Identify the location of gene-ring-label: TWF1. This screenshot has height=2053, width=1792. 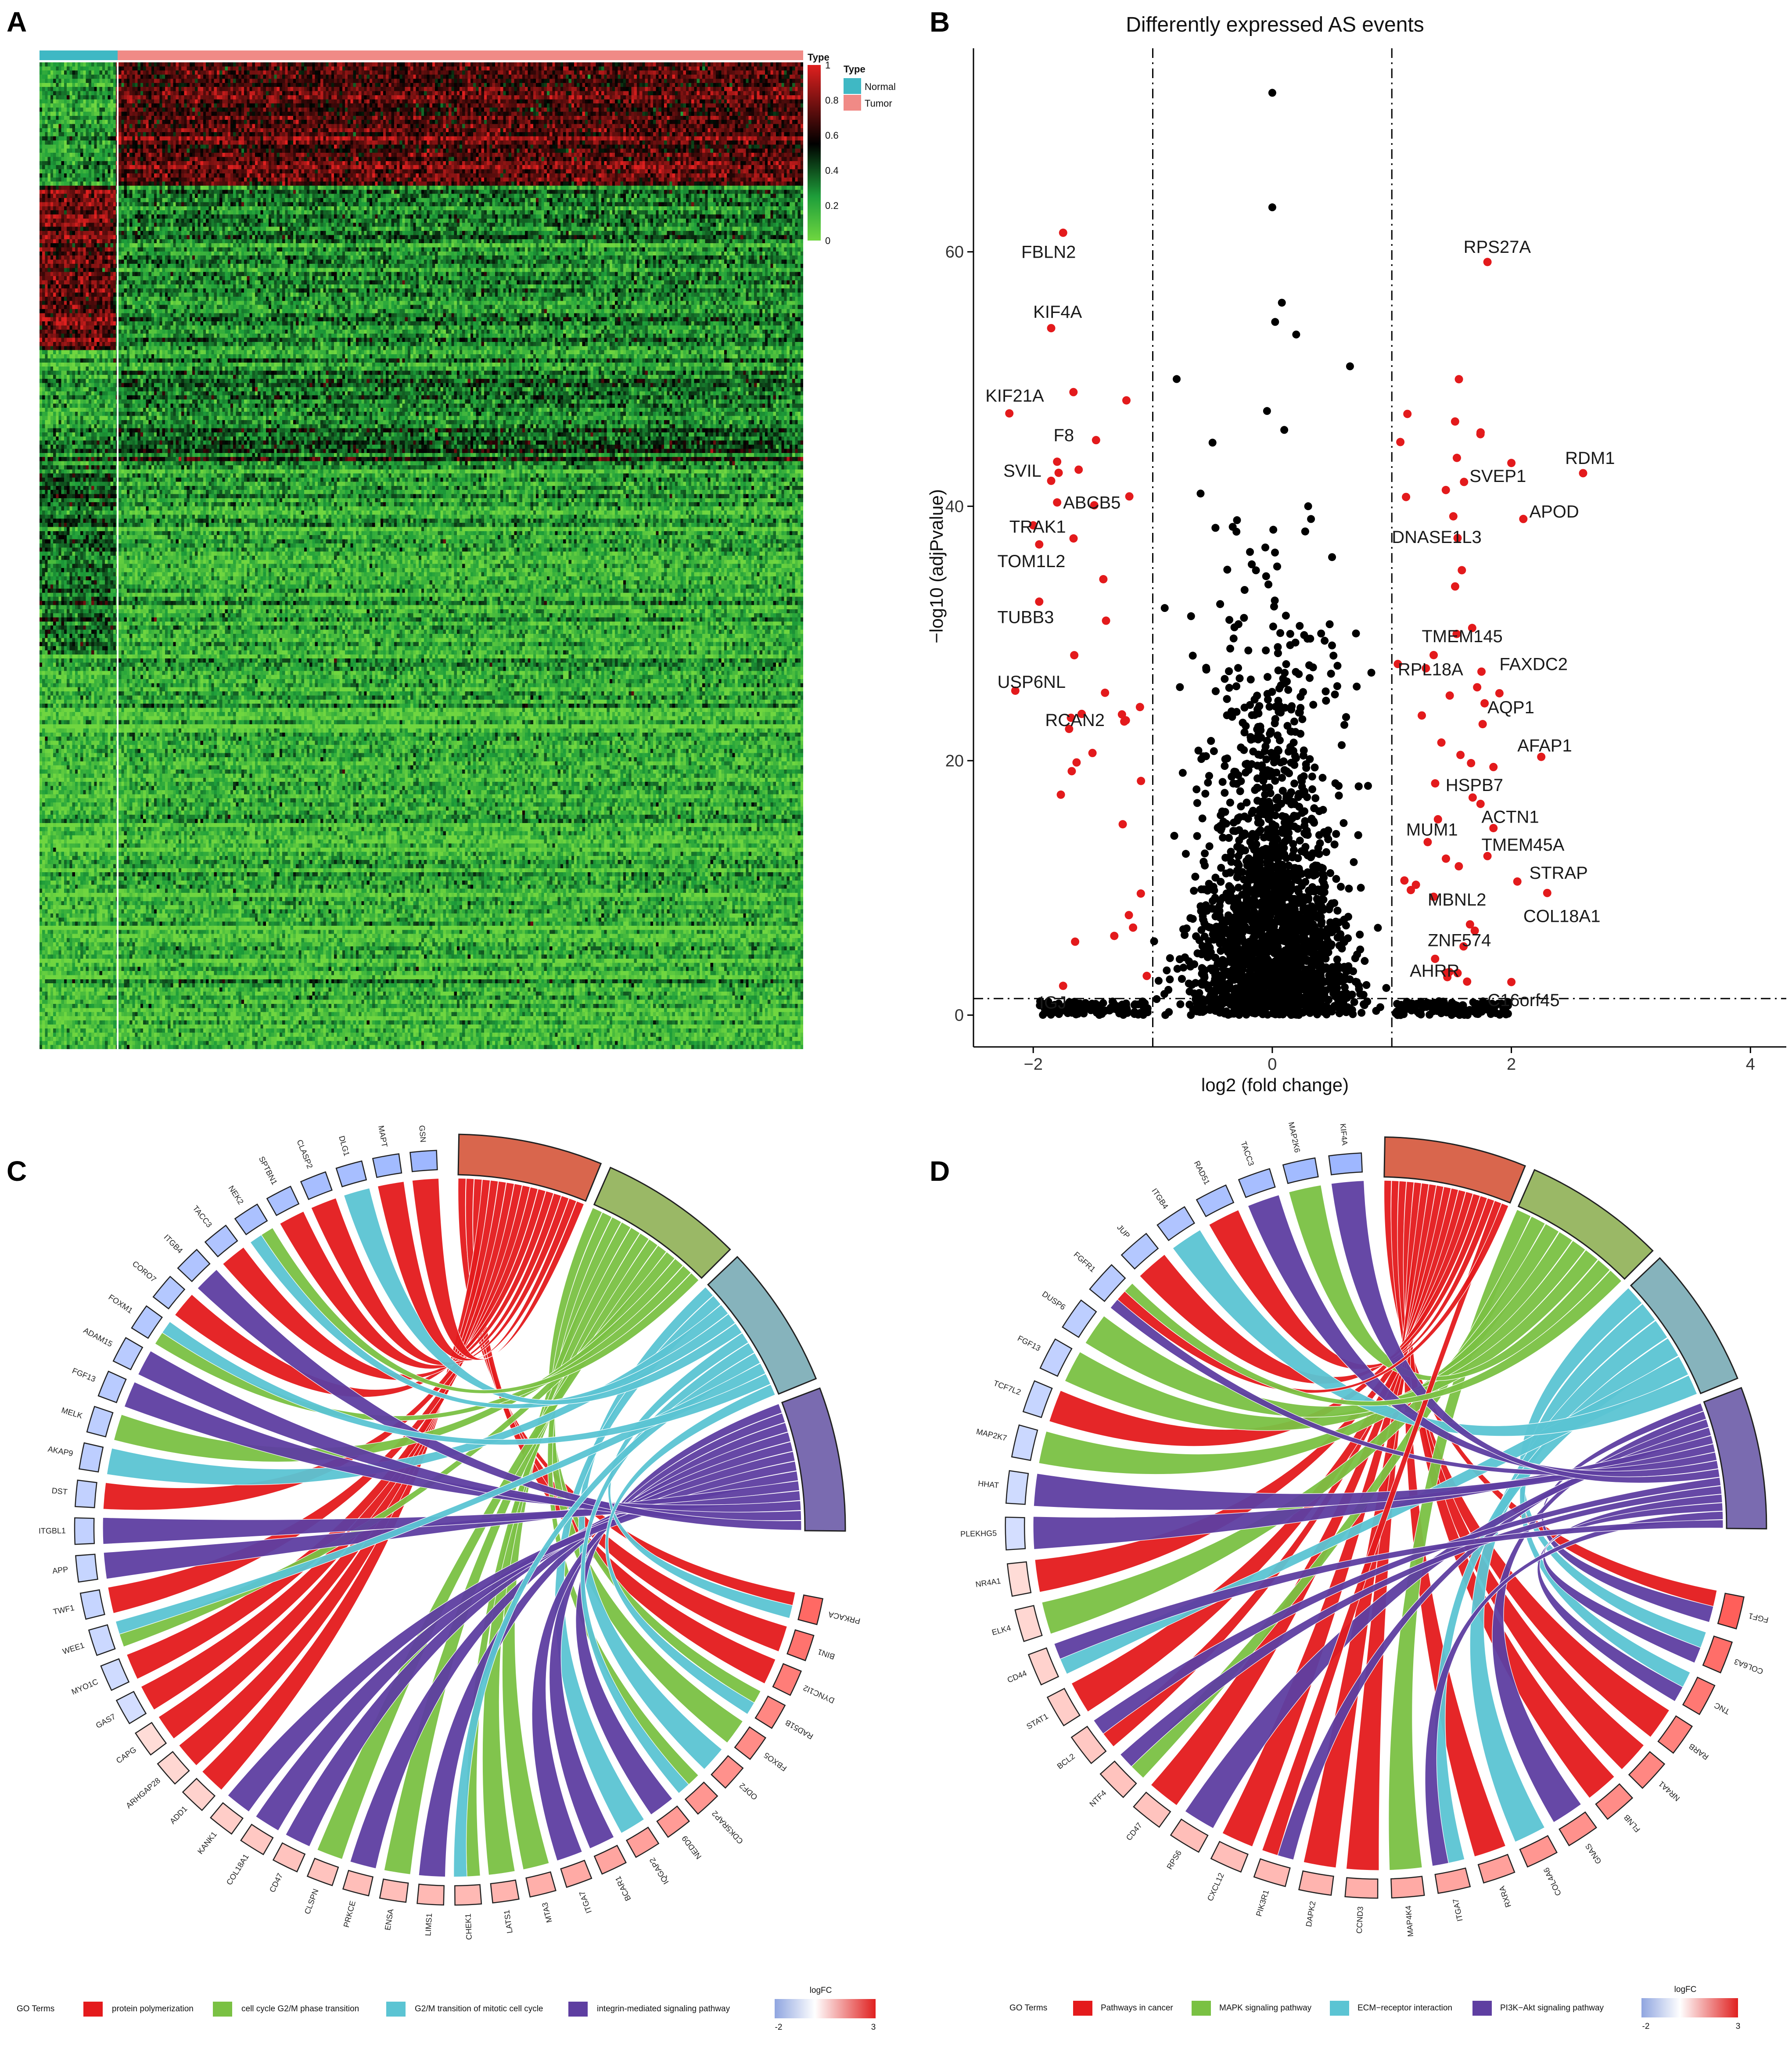
(64, 1609).